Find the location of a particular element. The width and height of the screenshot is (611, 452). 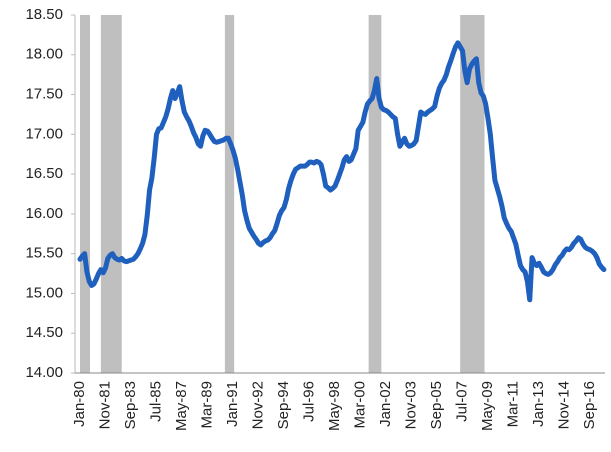

x-tick-label: Sep-05 is located at coordinates (436, 405).